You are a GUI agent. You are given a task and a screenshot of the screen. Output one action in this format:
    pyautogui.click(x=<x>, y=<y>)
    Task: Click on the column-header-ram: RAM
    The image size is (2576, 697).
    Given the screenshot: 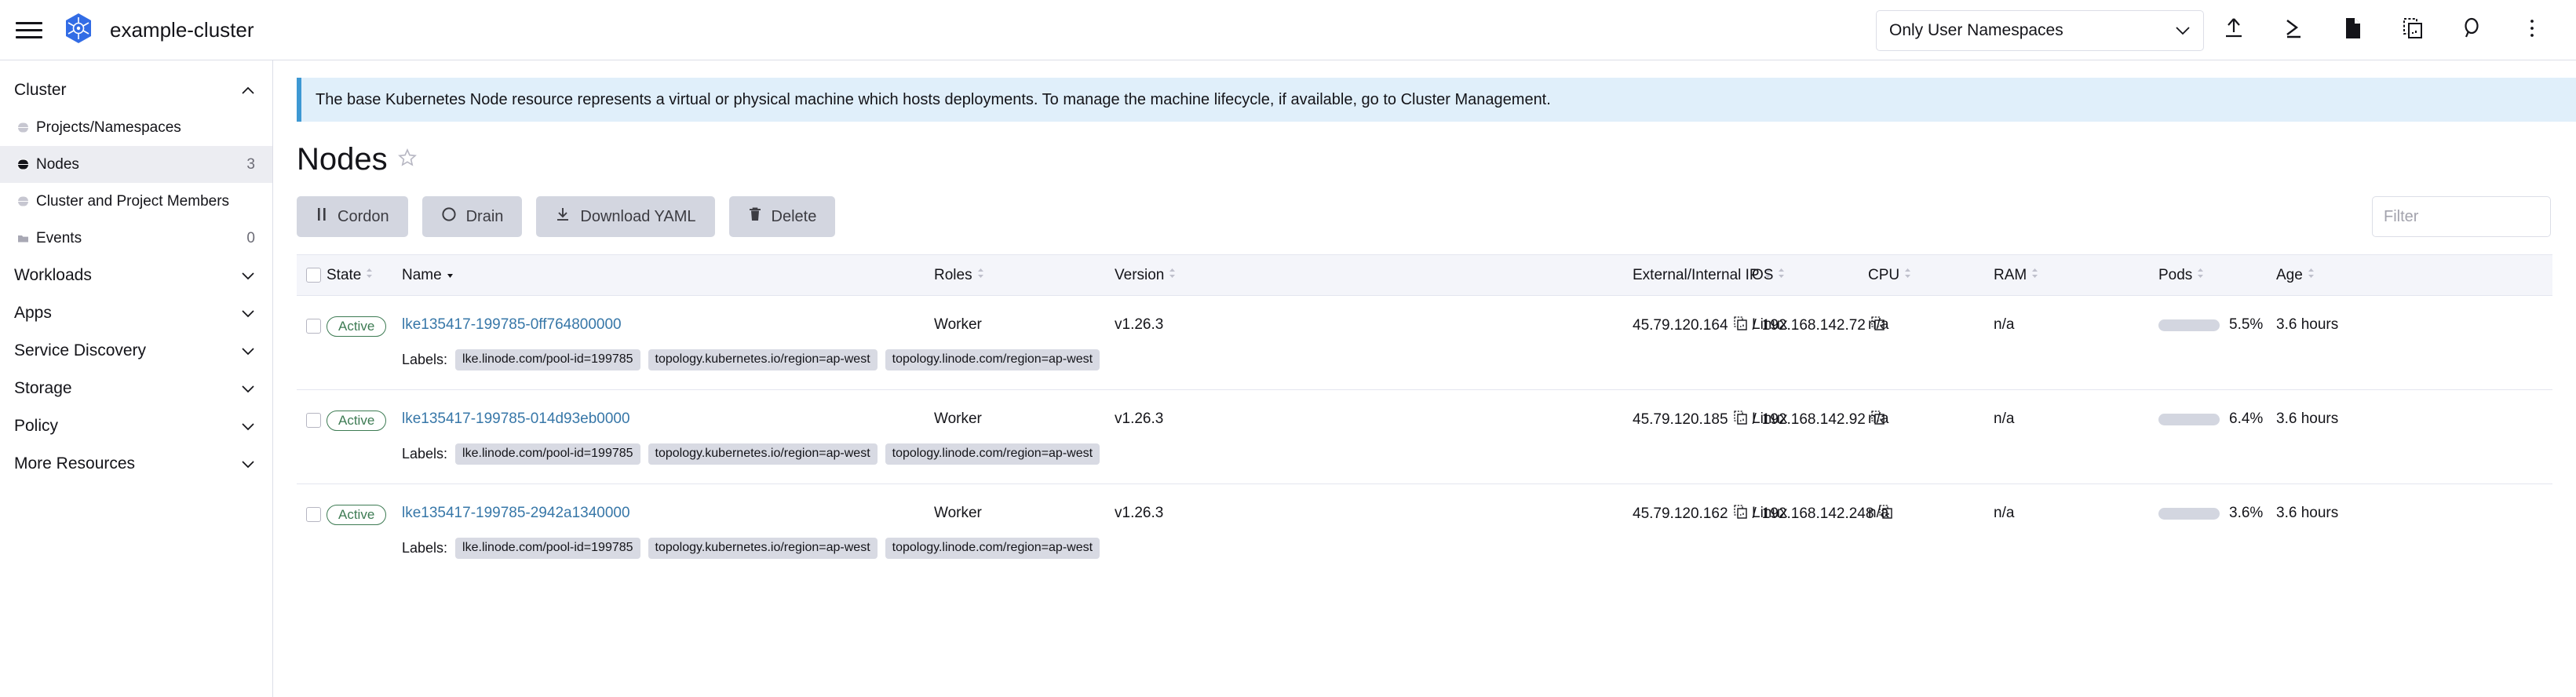 What is the action you would take?
    pyautogui.click(x=2076, y=275)
    